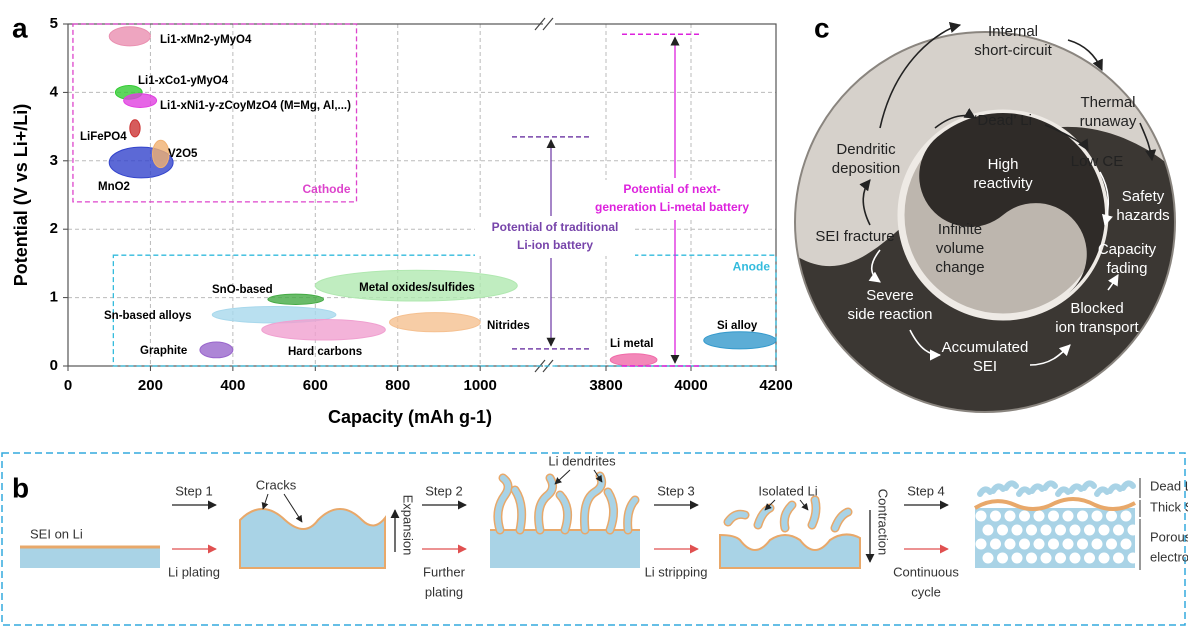 The width and height of the screenshot is (1188, 628). What do you see at coordinates (54, 91) in the screenshot?
I see `y-tick-label: 4` at bounding box center [54, 91].